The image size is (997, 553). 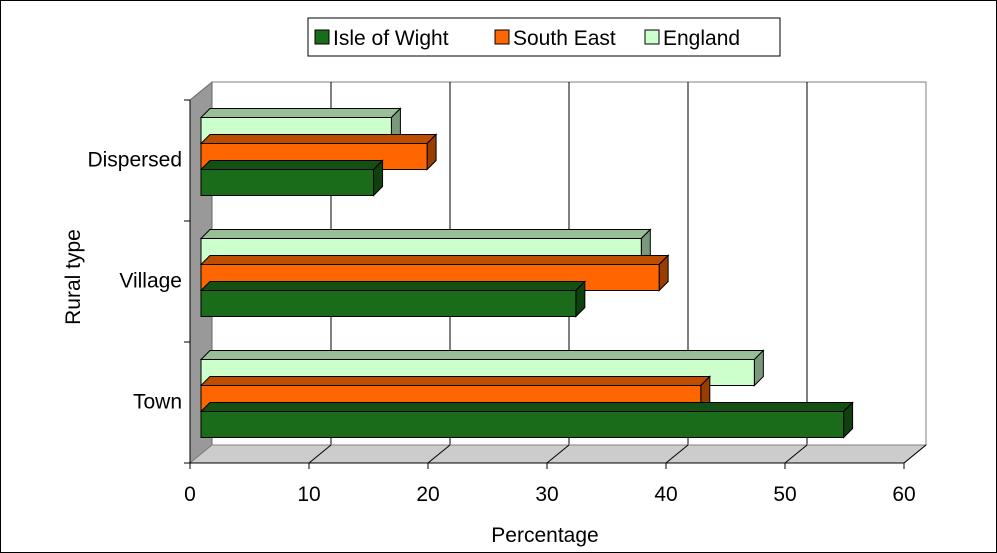 What do you see at coordinates (546, 494) in the screenshot?
I see `x-tick-label: 30` at bounding box center [546, 494].